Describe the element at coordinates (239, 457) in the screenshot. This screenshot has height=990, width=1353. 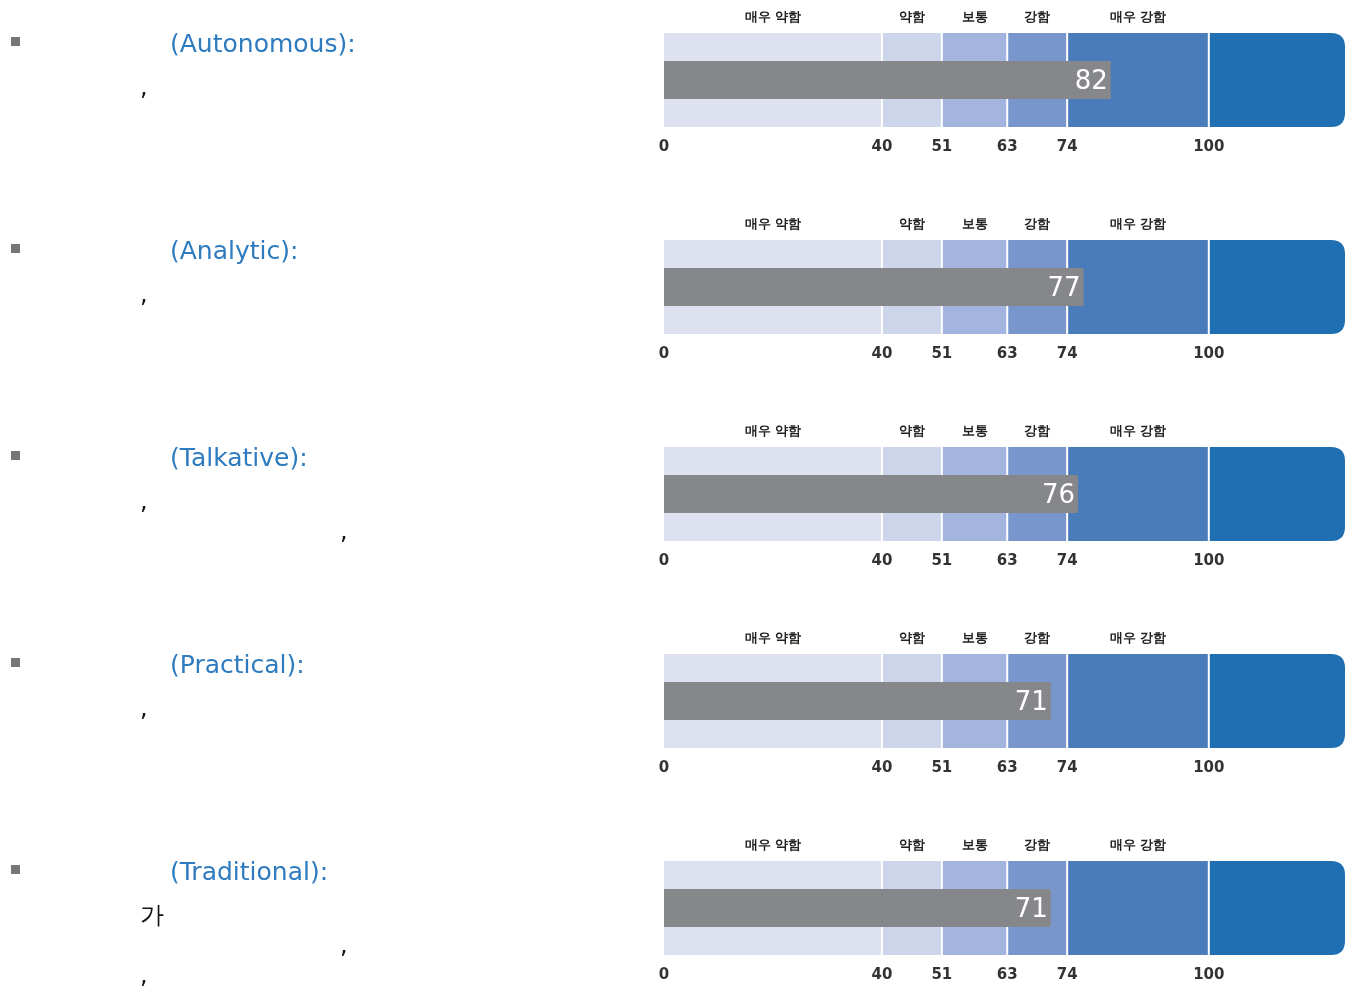
I see `text: (Talkative):` at that location.